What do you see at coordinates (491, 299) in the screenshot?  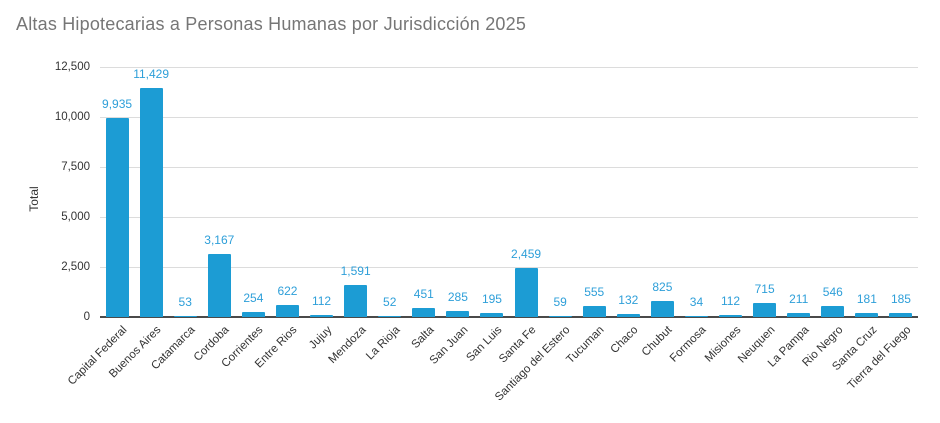 I see `bar-value-label: 195` at bounding box center [491, 299].